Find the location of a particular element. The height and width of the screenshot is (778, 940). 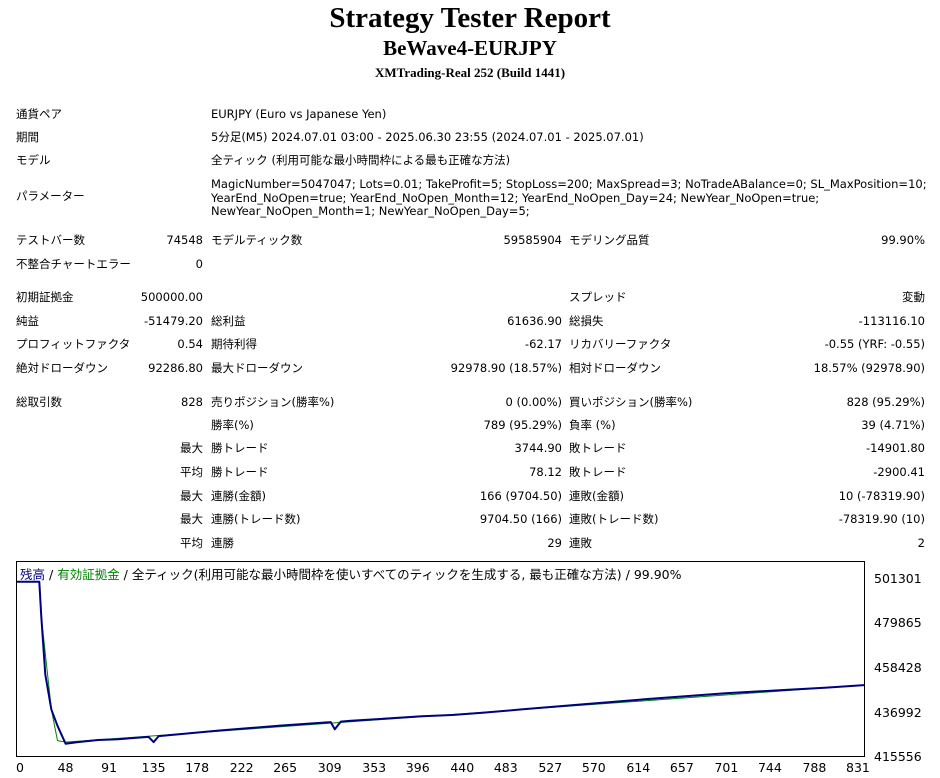

trades-label: 総取引数 is located at coordinates (39, 402).